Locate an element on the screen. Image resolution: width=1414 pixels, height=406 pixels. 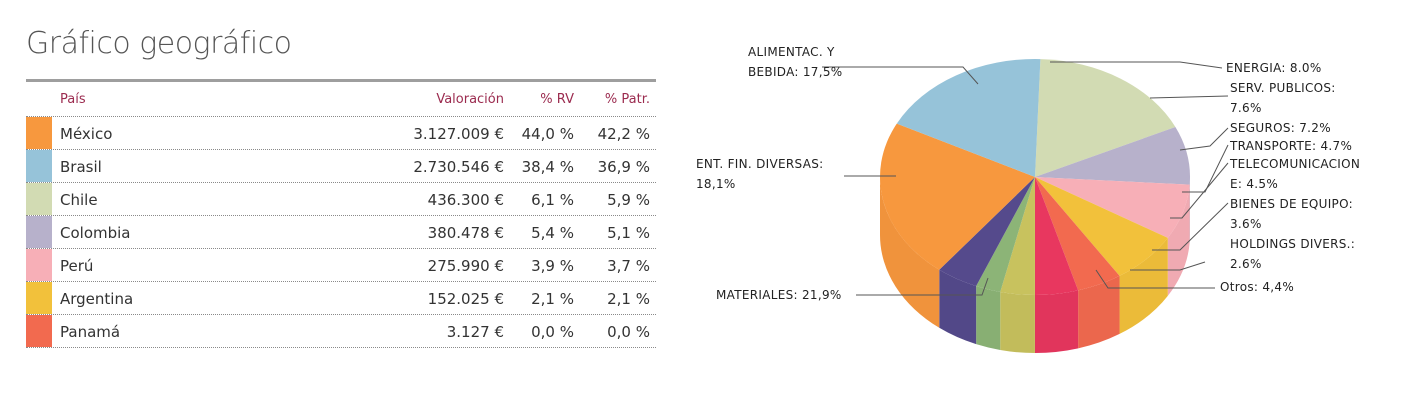
table-row: Colombia 380.478 € 5,4 % 5,1 % is located at coordinates (341, 232).